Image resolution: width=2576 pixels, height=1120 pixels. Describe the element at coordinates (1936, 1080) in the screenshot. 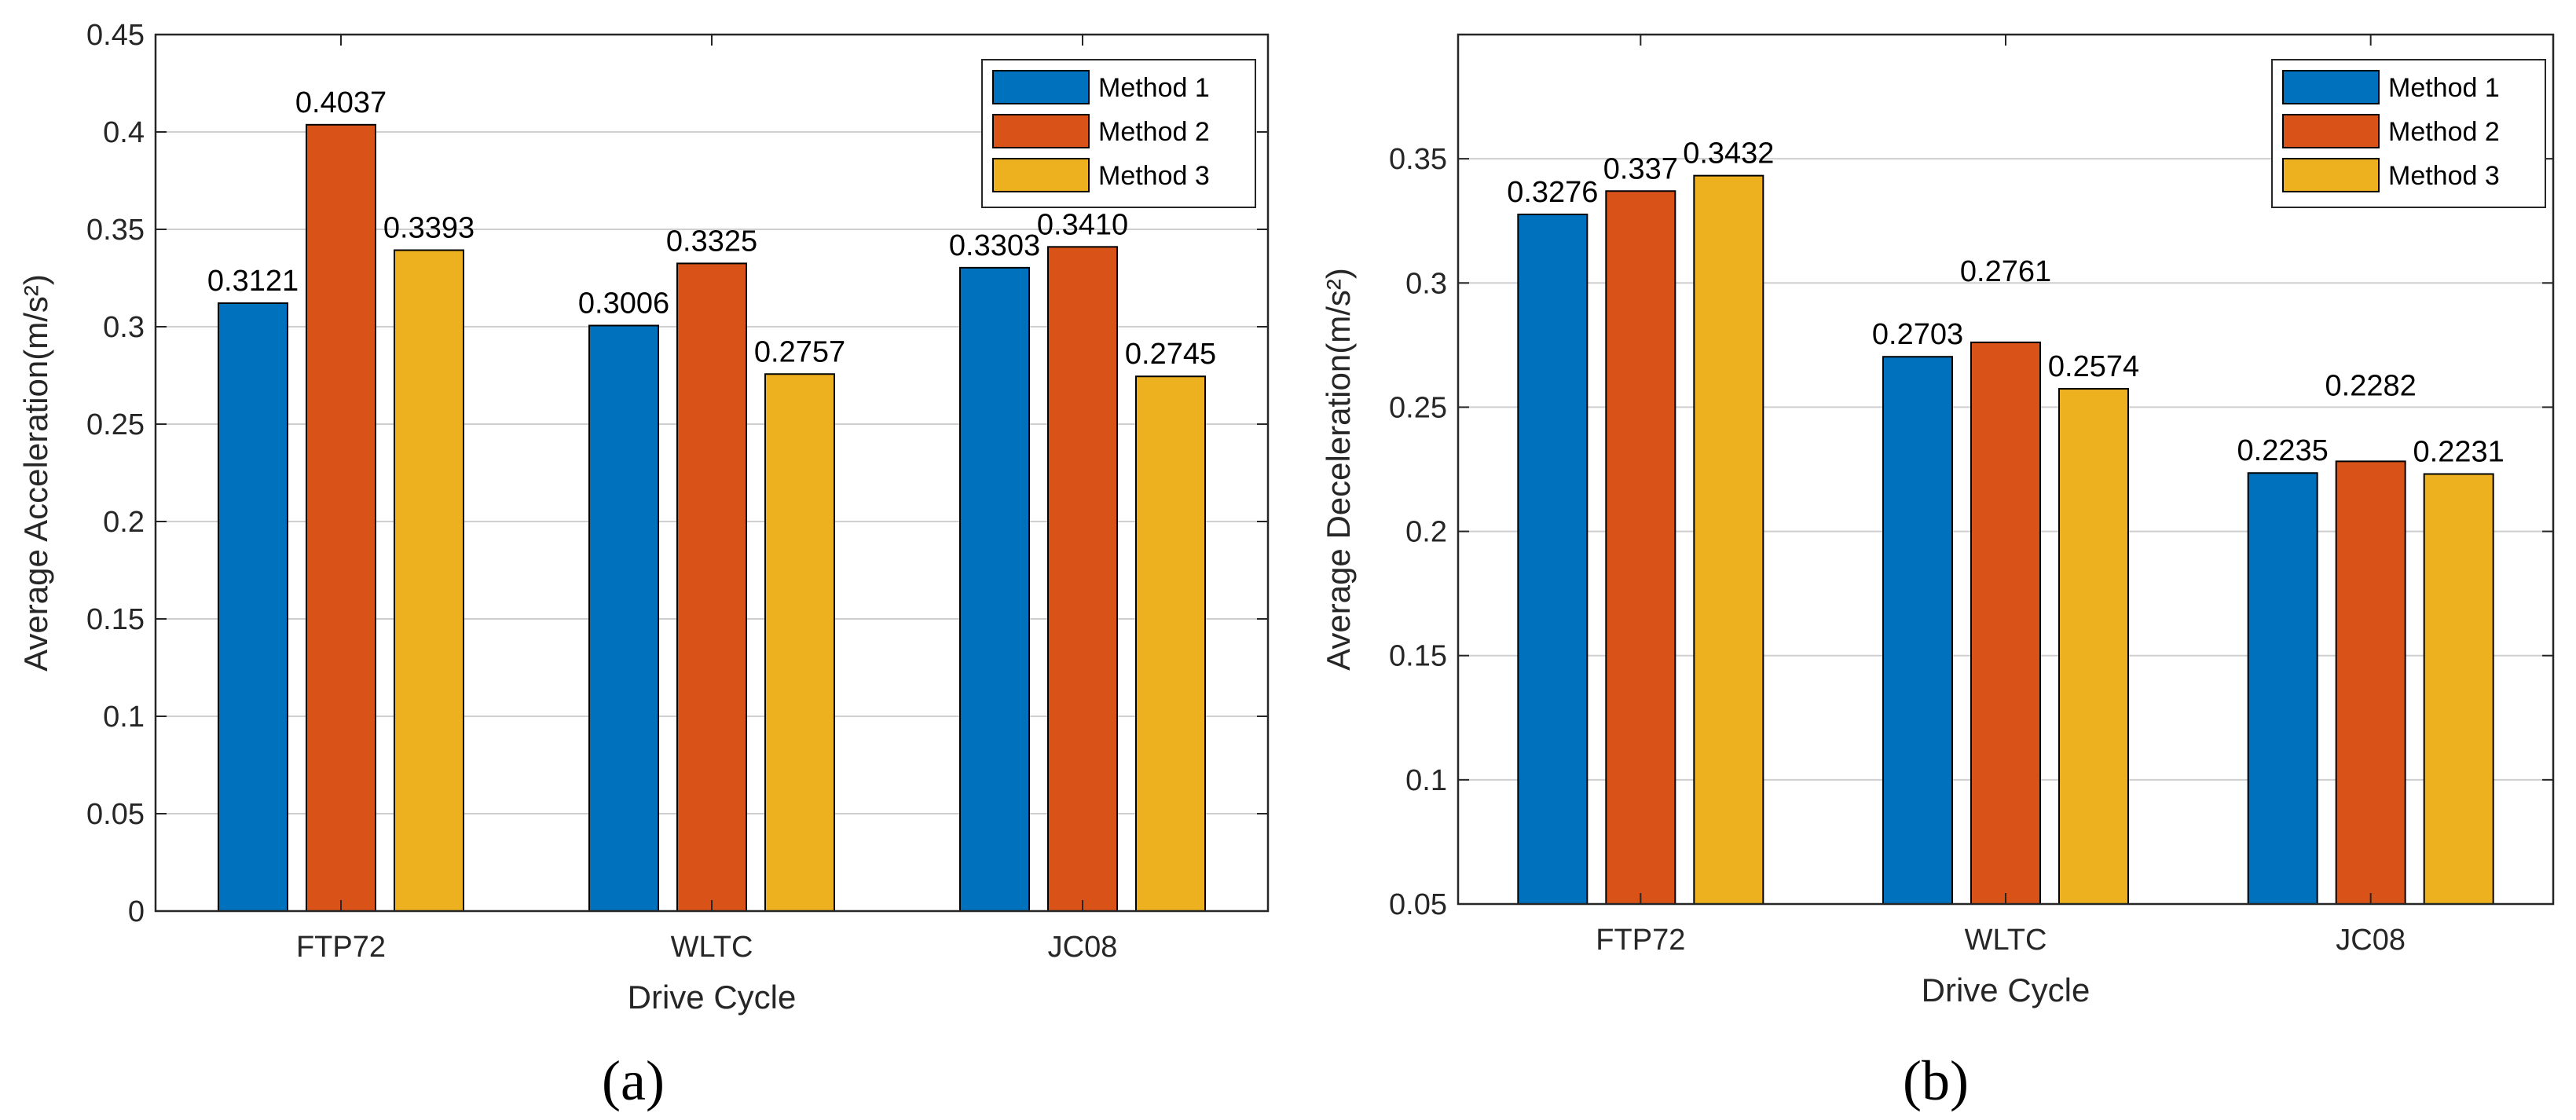

I see `panel-label: (b)` at that location.